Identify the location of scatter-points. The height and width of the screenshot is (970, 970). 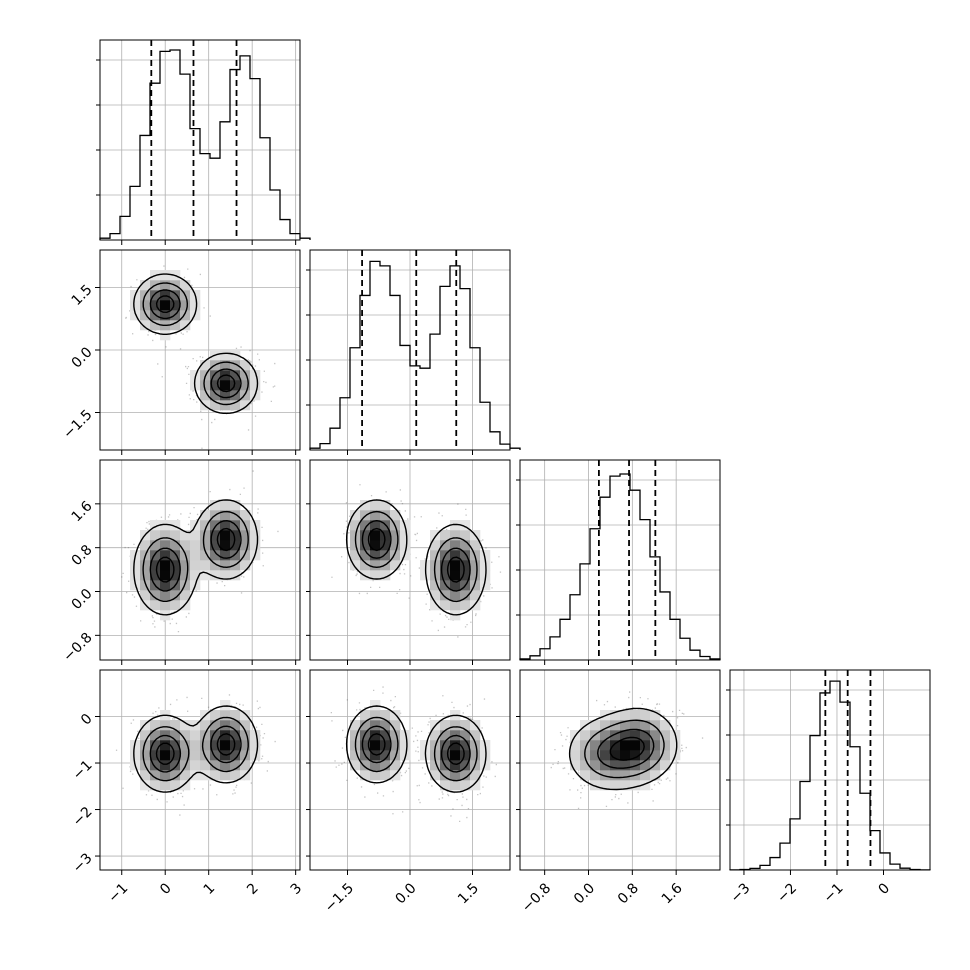
(413, 754).